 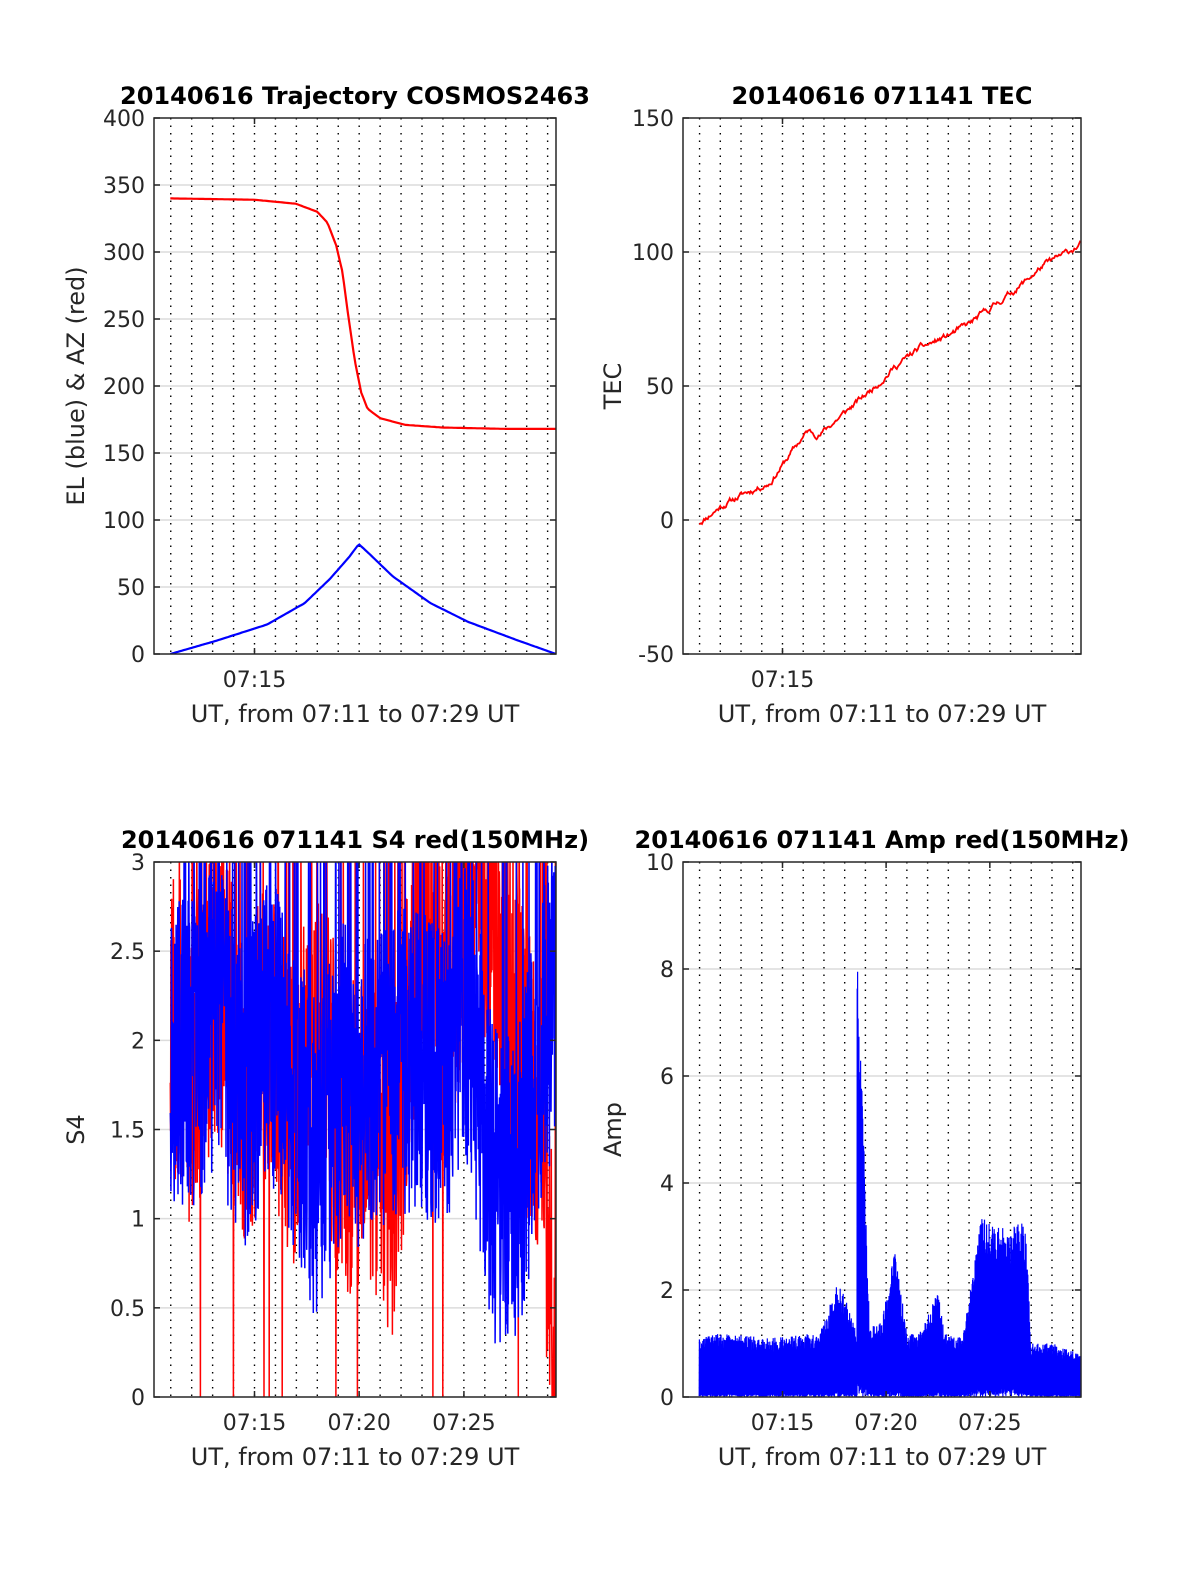 I want to click on y-tick-label: 6, so click(x=667, y=1077).